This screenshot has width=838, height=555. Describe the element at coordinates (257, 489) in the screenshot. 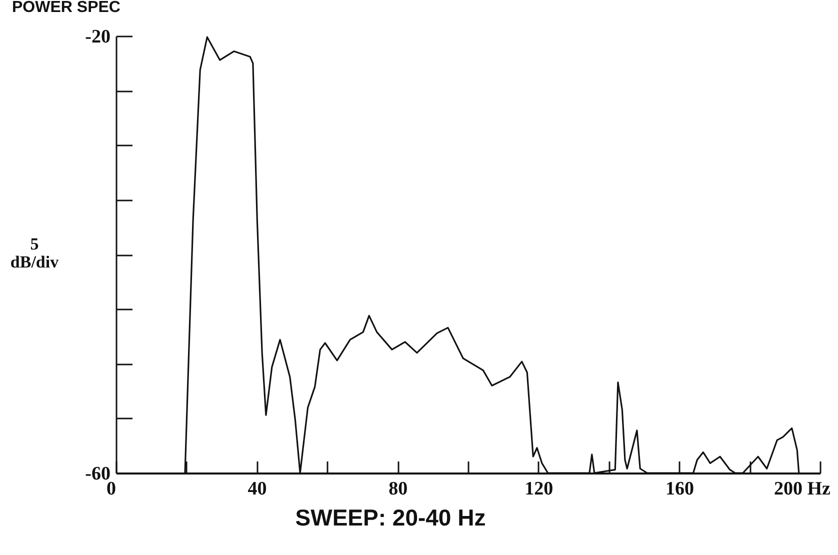

I see `x-tick-label: 40` at that location.